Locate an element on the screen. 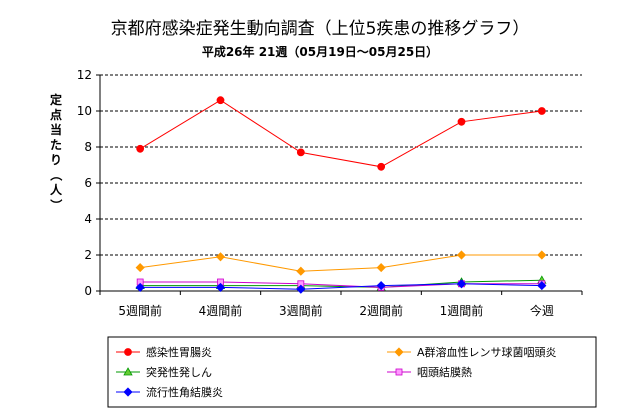 This screenshot has height=415, width=640. x-tick-label: 5週間前 is located at coordinates (140, 310).